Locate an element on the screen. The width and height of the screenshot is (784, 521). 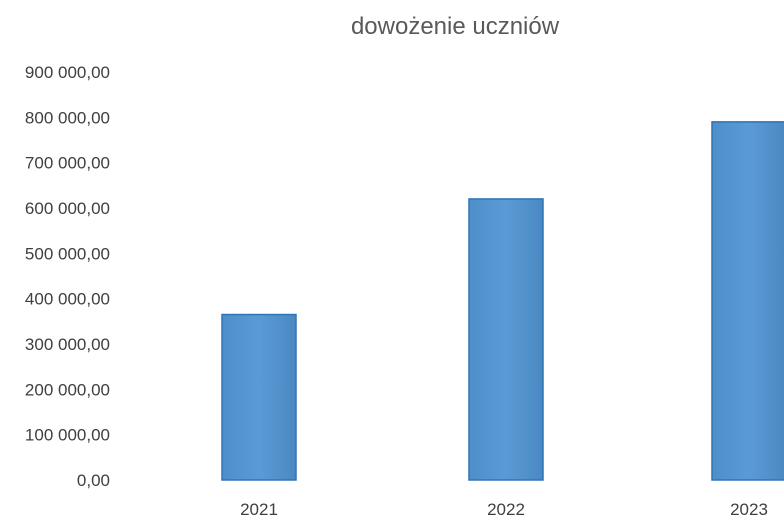
y-tick-label: 600 000,00 is located at coordinates (67, 208).